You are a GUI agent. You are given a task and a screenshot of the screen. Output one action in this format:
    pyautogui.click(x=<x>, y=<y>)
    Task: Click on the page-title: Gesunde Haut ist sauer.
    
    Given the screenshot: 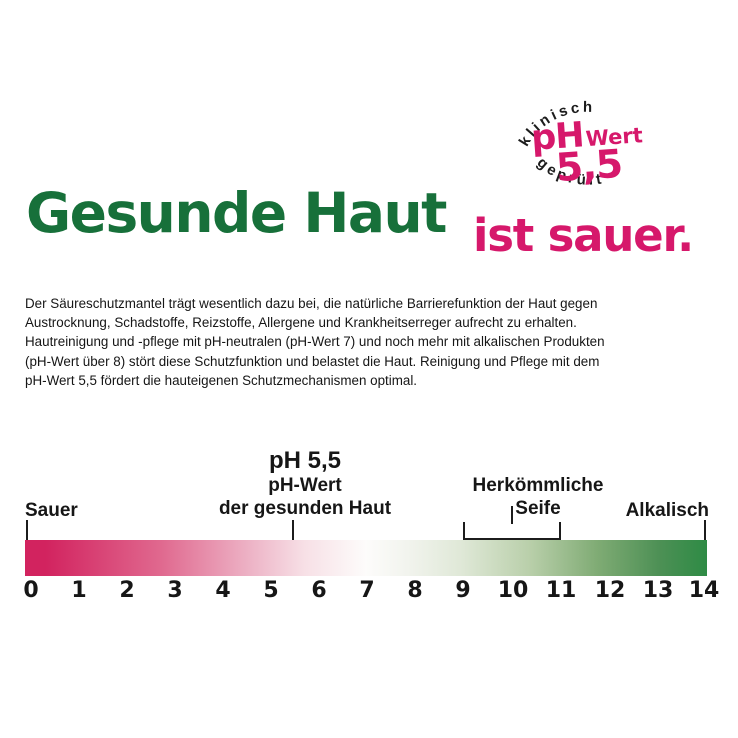 What is the action you would take?
    pyautogui.click(x=371, y=227)
    